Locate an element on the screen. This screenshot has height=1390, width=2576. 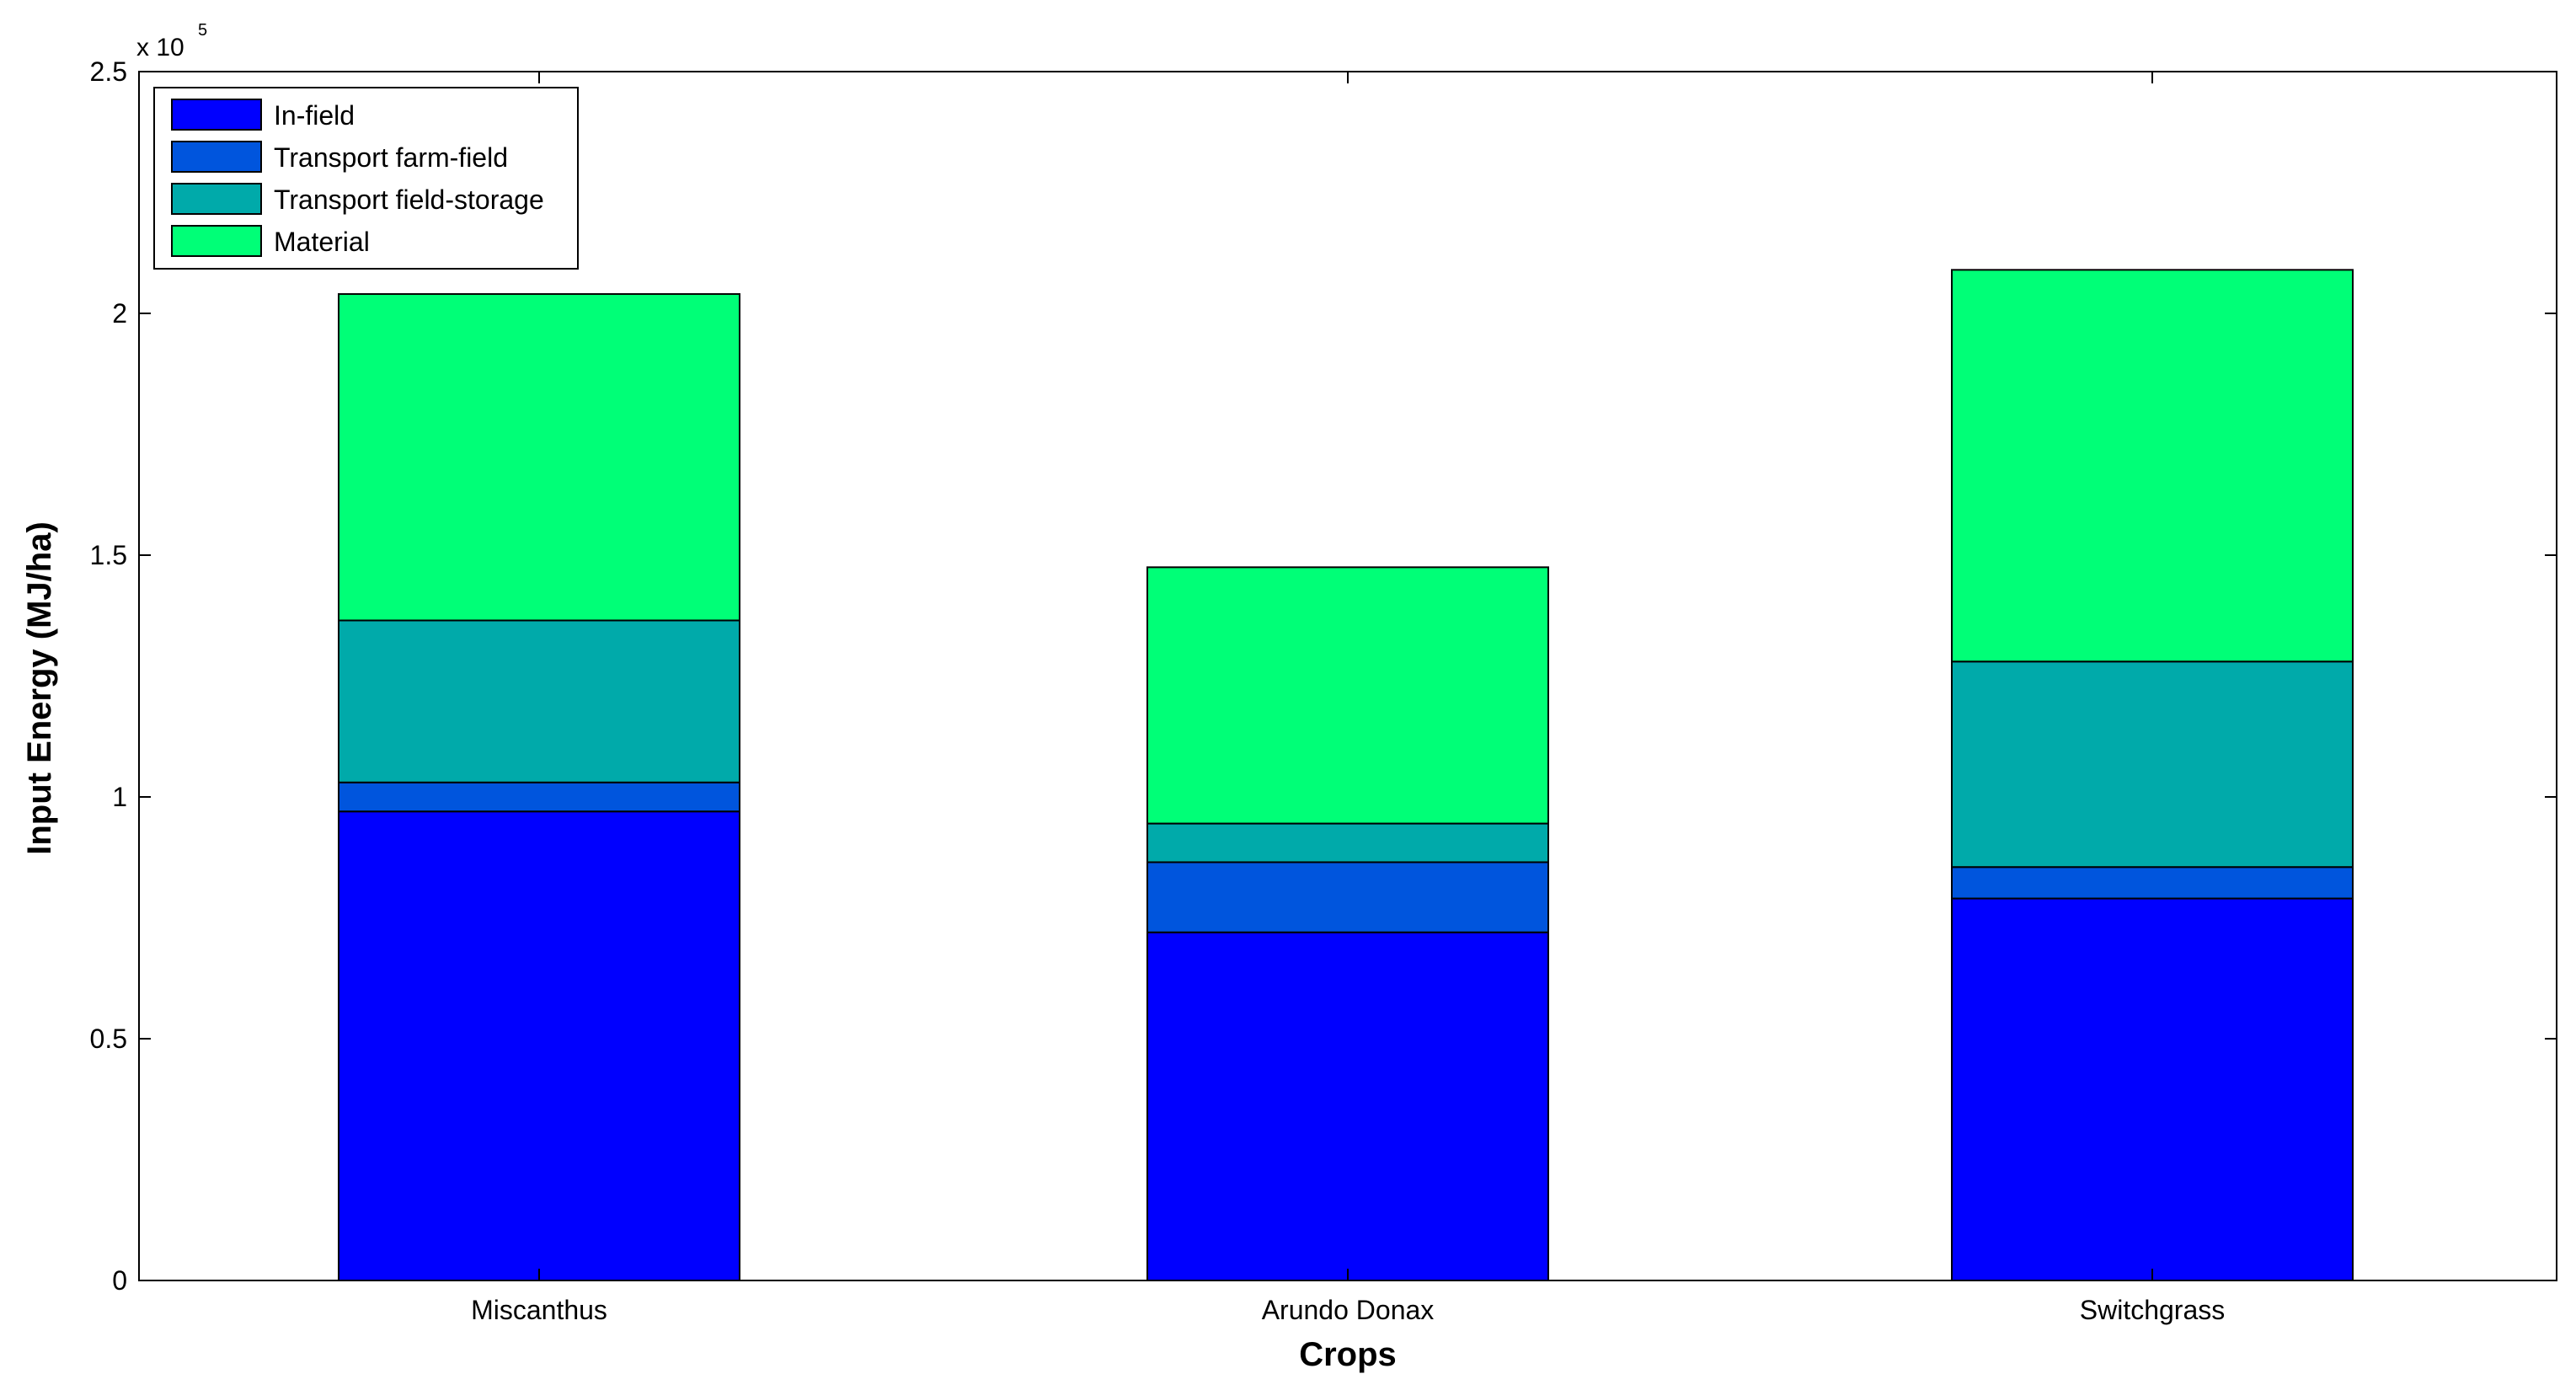
x-axis-title: Crops is located at coordinates (1348, 1354).